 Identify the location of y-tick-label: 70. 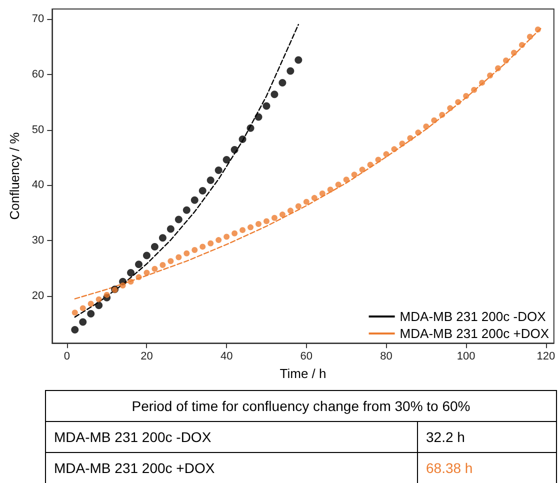
(38, 18).